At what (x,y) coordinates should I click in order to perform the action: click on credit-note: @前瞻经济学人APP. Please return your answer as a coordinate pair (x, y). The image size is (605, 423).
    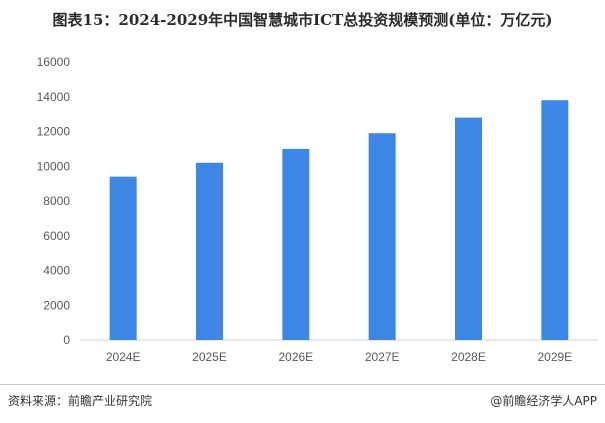
    Looking at the image, I should click on (543, 401).